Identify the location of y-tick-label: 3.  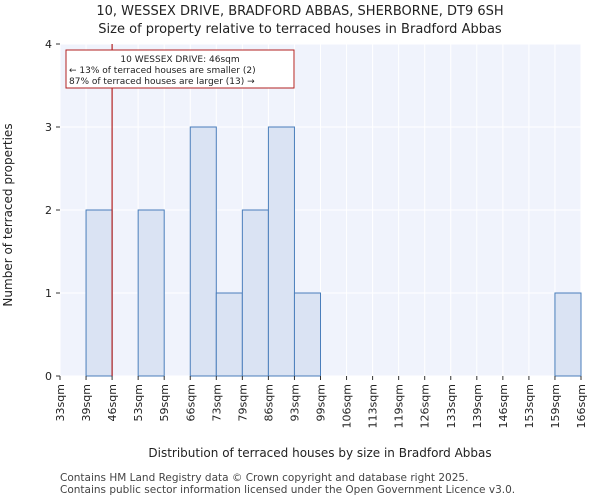
(48, 127).